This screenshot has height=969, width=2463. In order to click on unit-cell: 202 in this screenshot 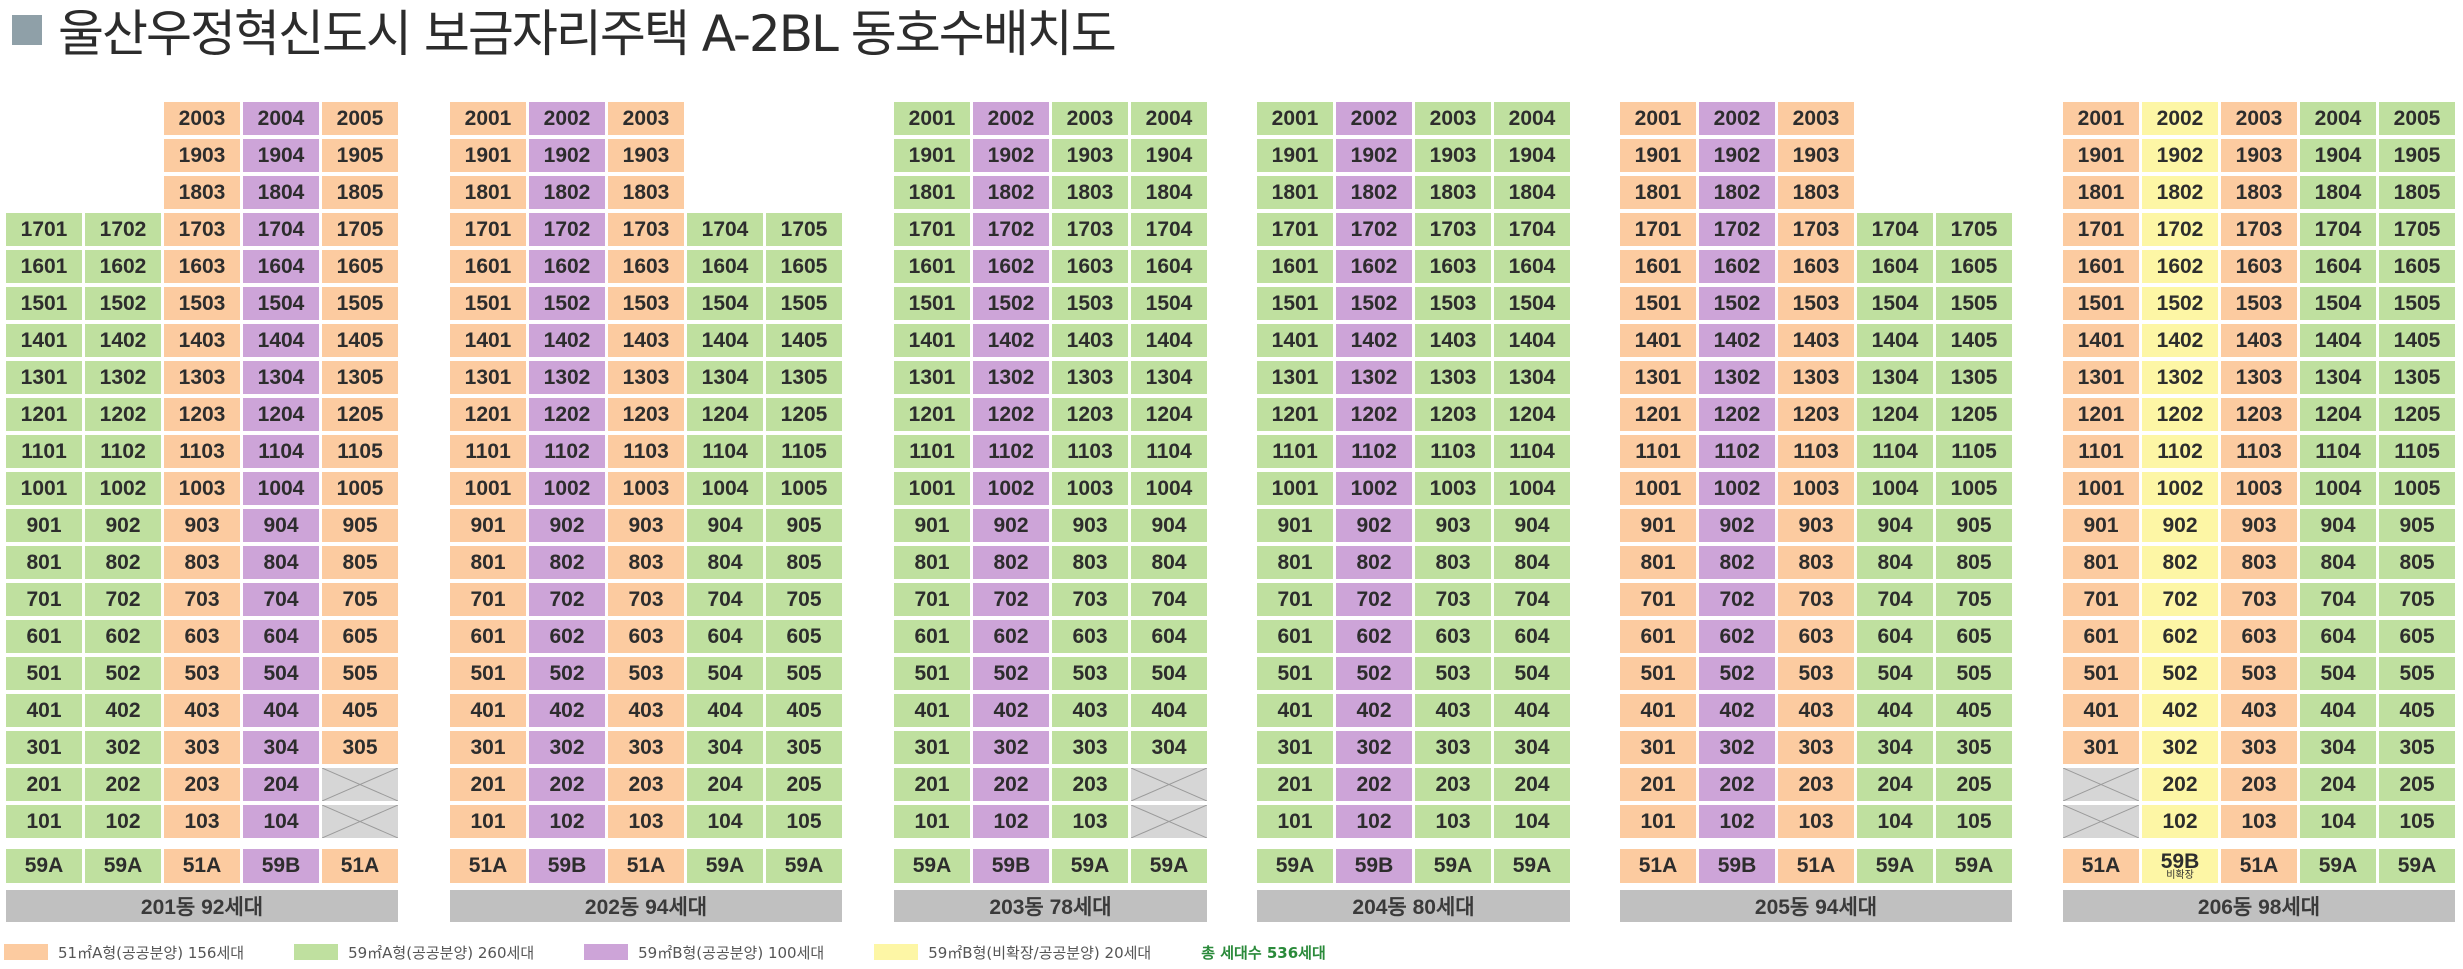, I will do `click(1374, 784)`.